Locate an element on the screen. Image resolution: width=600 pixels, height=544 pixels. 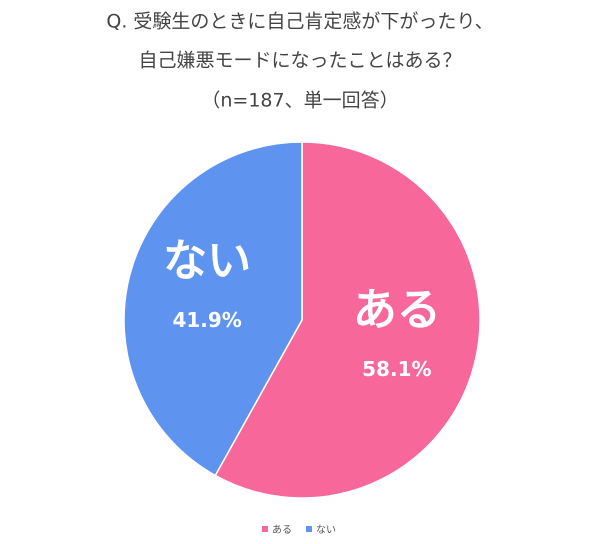
chart-title: Q. 受験生のときに自己肯定感が下がったり、 is located at coordinates (299, 22).